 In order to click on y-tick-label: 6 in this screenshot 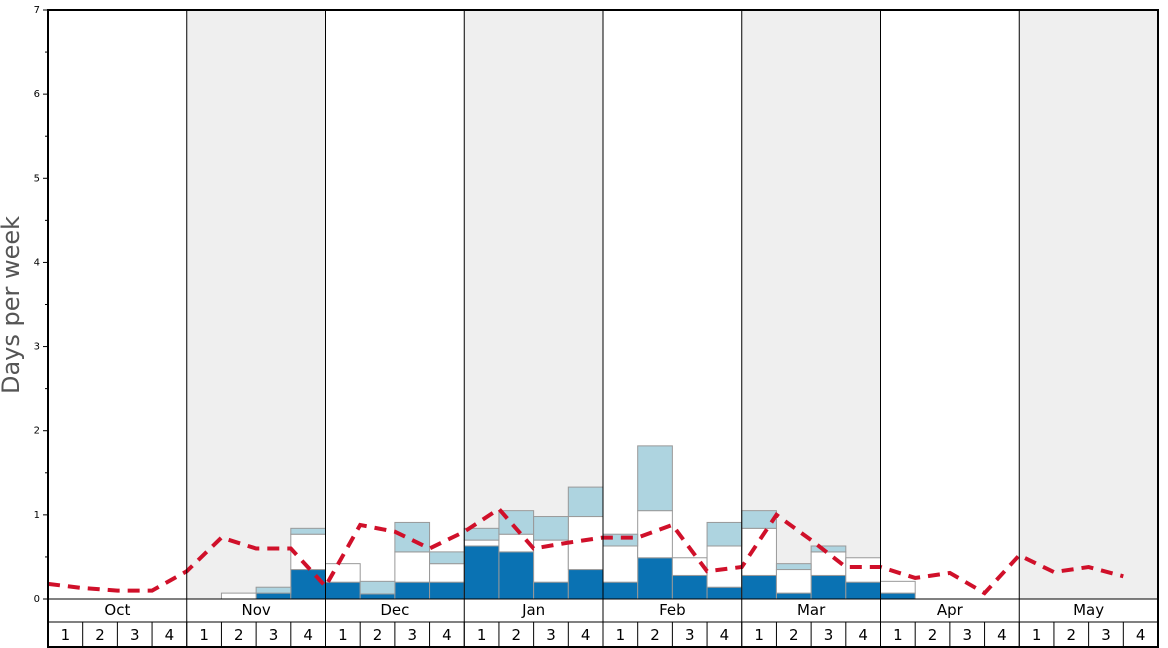, I will do `click(37, 94)`.